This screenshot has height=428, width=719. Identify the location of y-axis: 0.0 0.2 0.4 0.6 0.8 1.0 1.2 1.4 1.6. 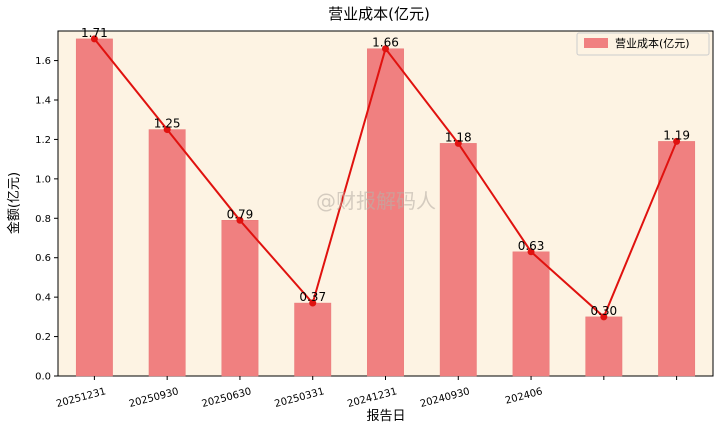
(46, 219).